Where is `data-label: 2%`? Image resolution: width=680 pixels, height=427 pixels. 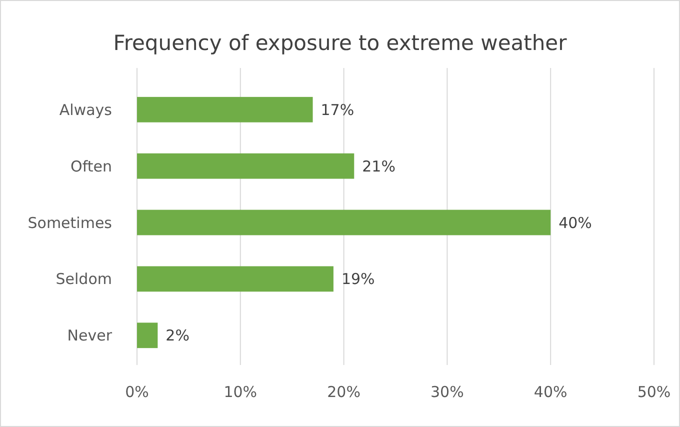
data-label: 2% is located at coordinates (178, 335).